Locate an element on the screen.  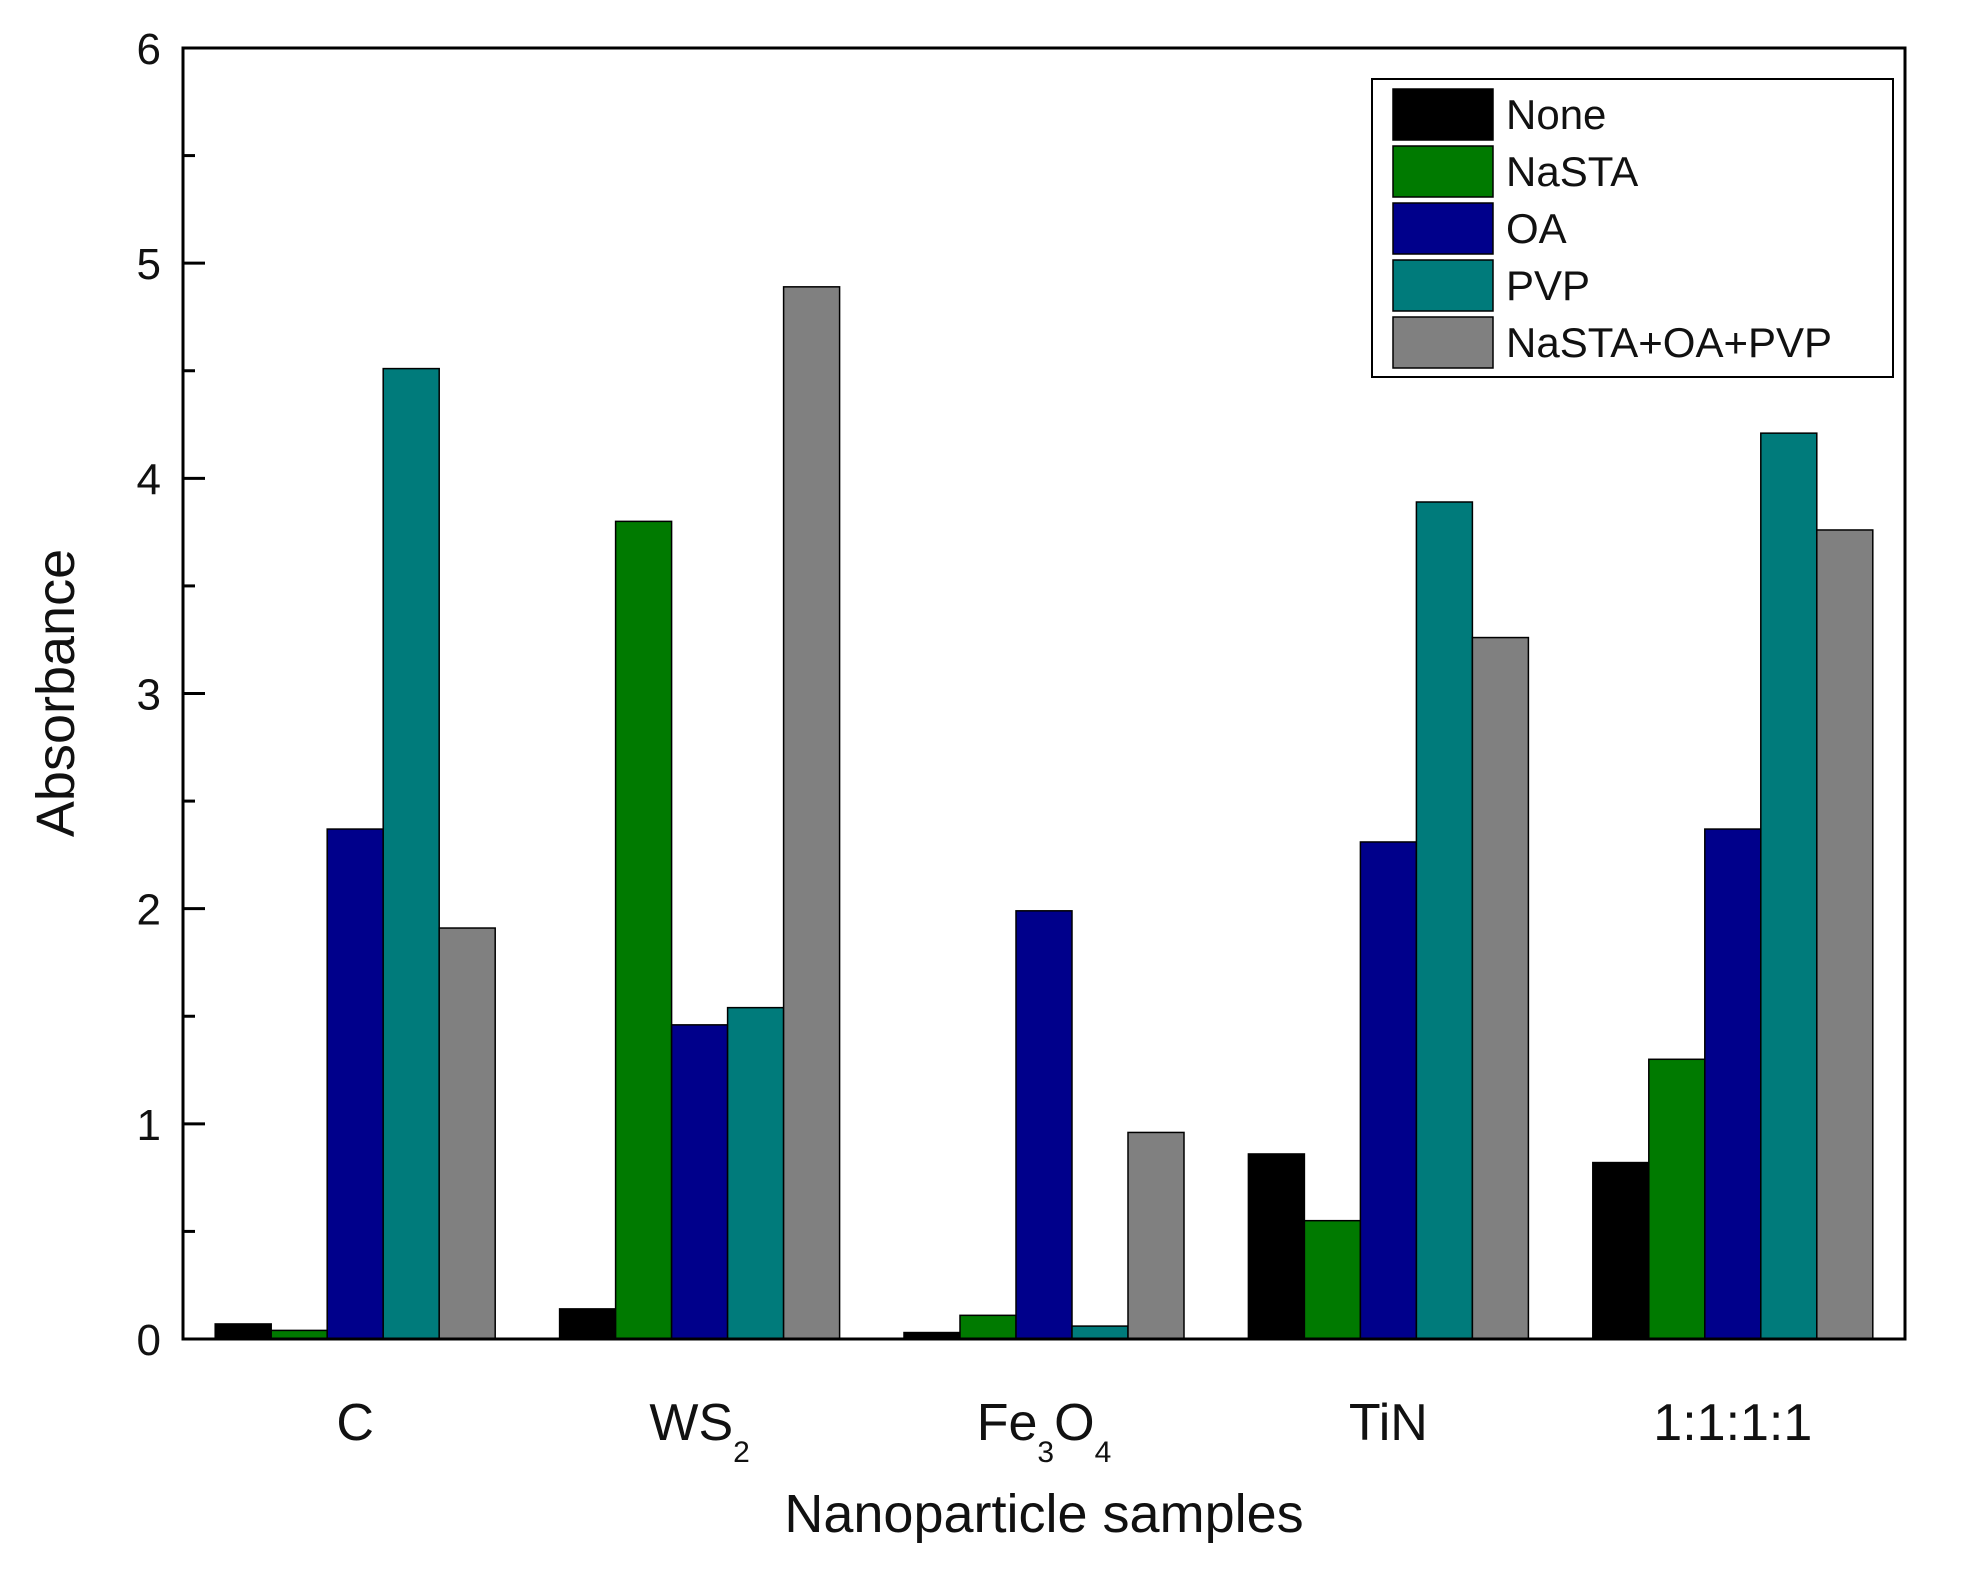
x-category-label: C is located at coordinates (355, 1423).